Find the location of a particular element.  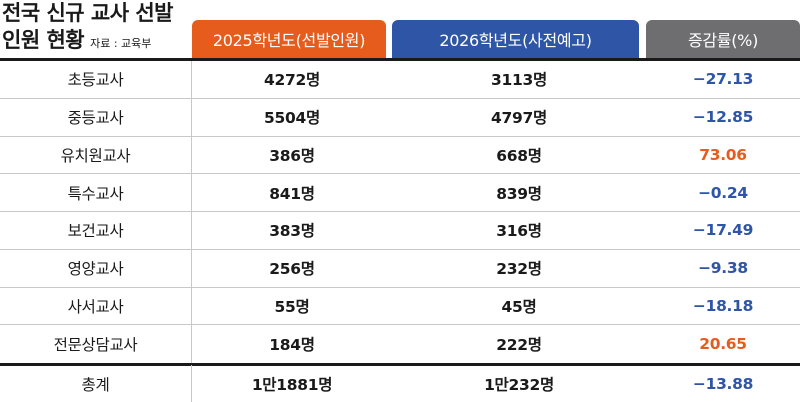

total-rate: −13.88 is located at coordinates (723, 383).